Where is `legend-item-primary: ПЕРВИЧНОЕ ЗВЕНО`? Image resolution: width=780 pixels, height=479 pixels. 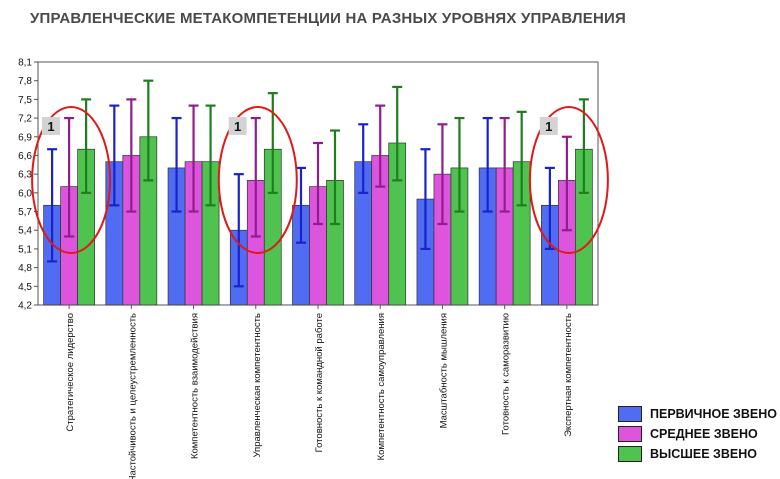 legend-item-primary: ПЕРВИЧНОЕ ЗВЕНО is located at coordinates (697, 414).